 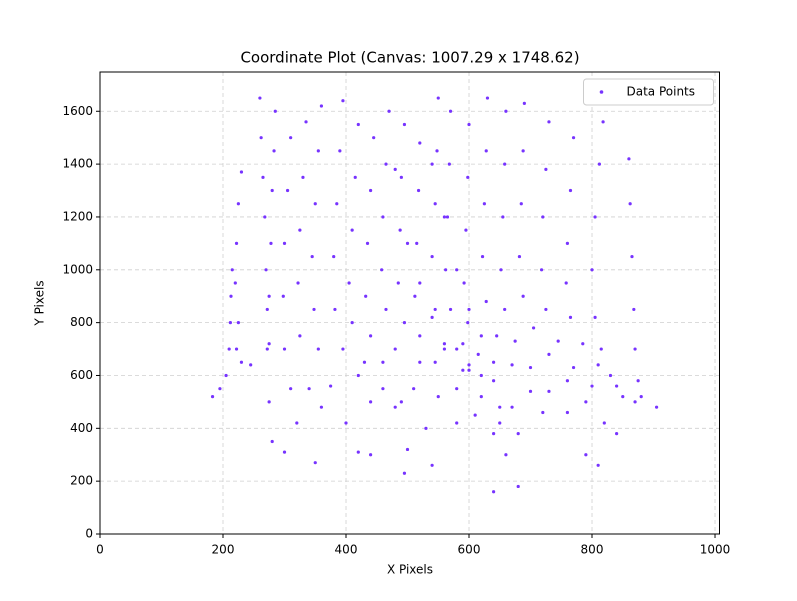 I want to click on y-tick-label: 1600, so click(x=77, y=111).